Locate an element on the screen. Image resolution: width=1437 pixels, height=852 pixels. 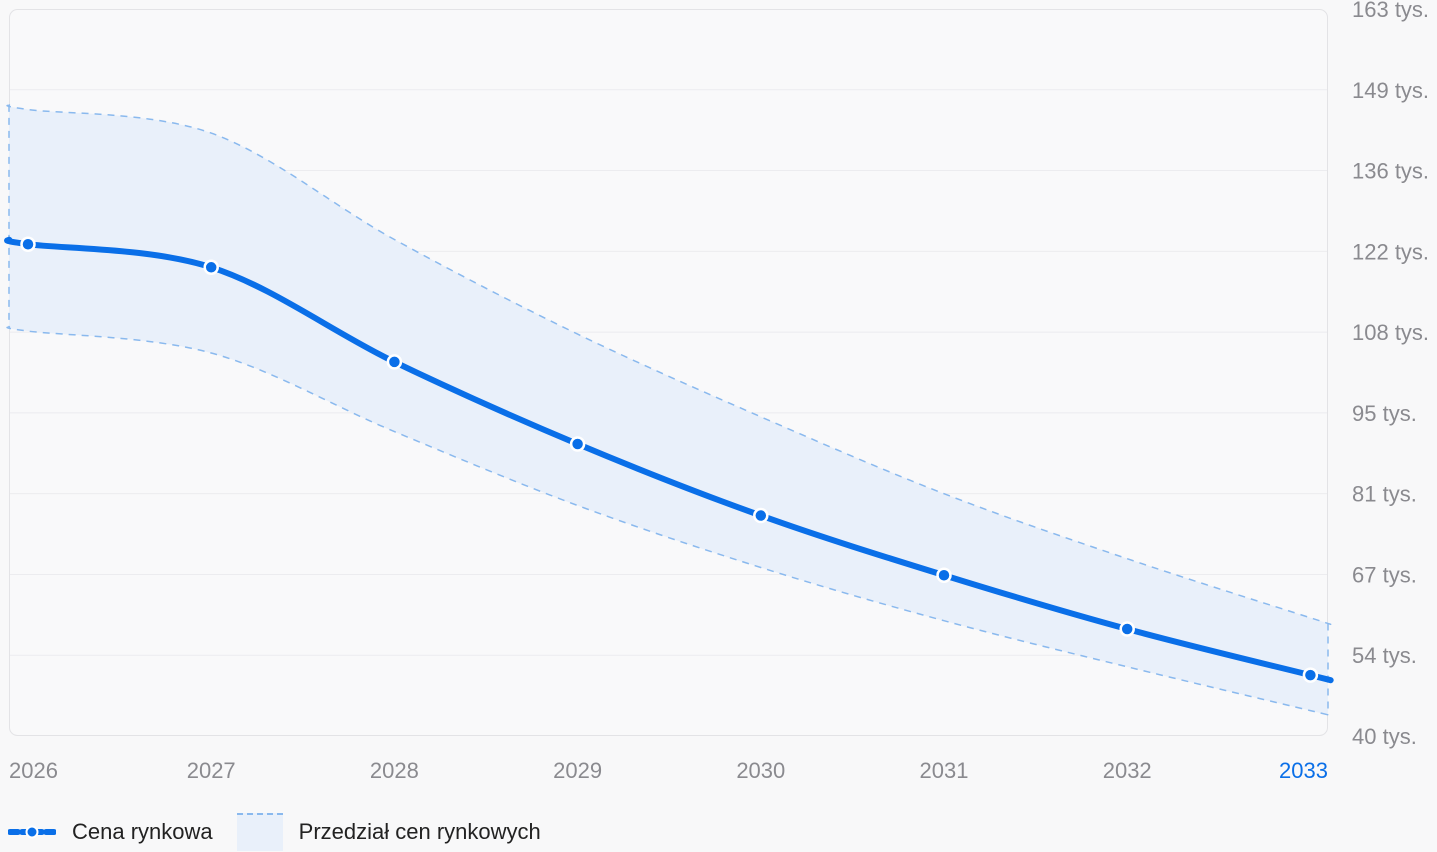
y-tick-label: 40 tys. is located at coordinates (1384, 736).